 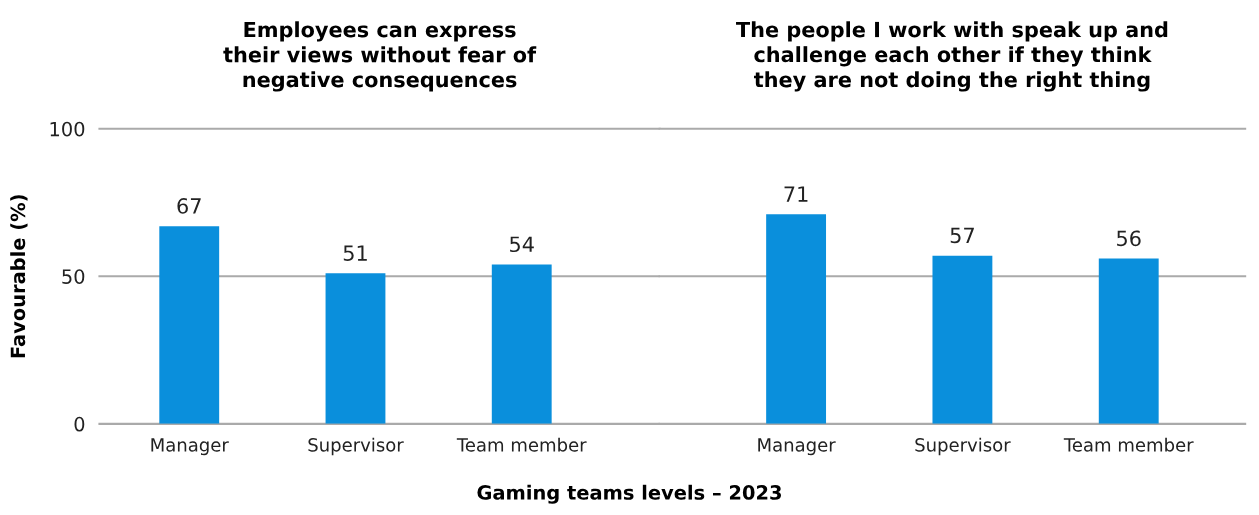 What do you see at coordinates (1129, 238) in the screenshot?
I see `data-label: 56` at bounding box center [1129, 238].